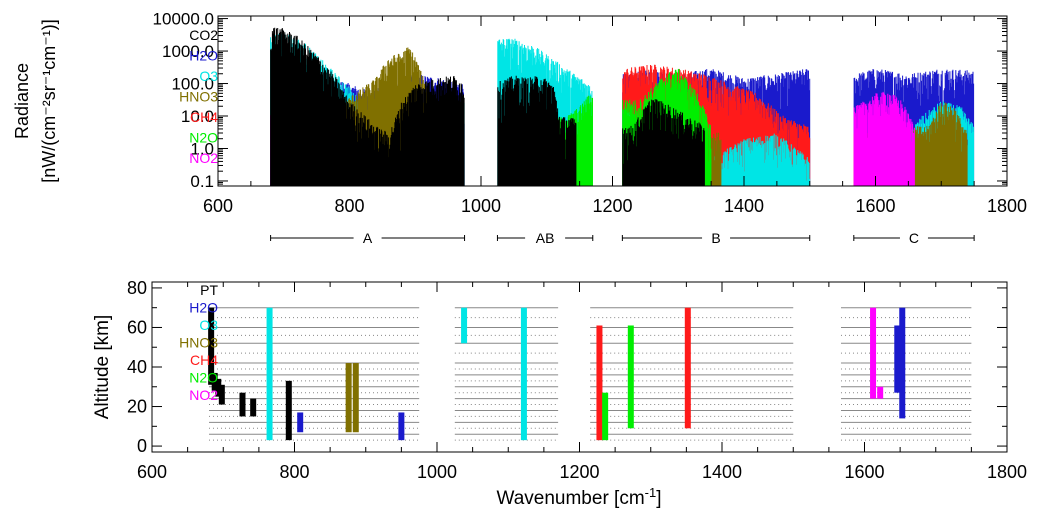 The width and height of the screenshot is (1037, 517). What do you see at coordinates (612, 206) in the screenshot?
I see `top-x-tick-label: 1200` at bounding box center [612, 206].